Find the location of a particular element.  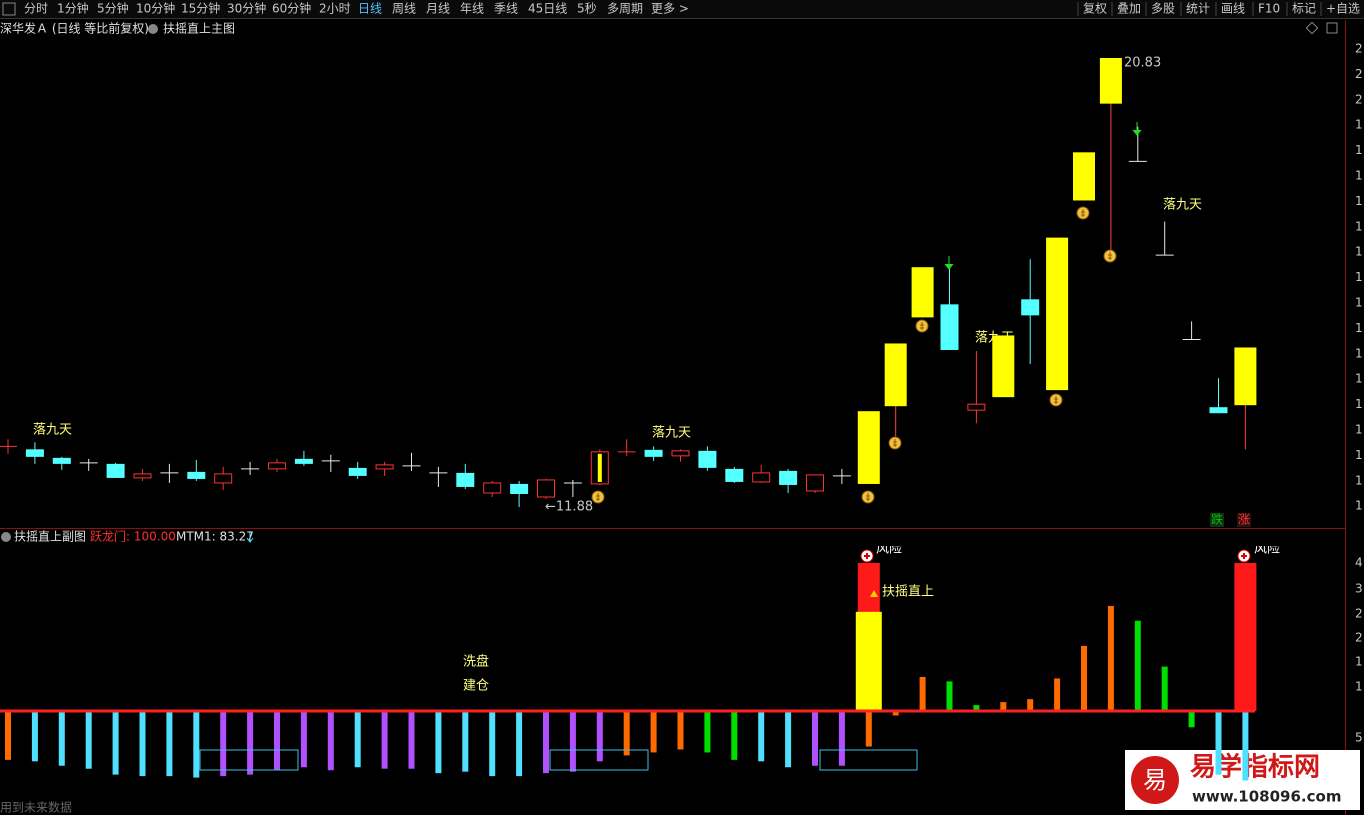

menu-icon is located at coordinates (9, 9).